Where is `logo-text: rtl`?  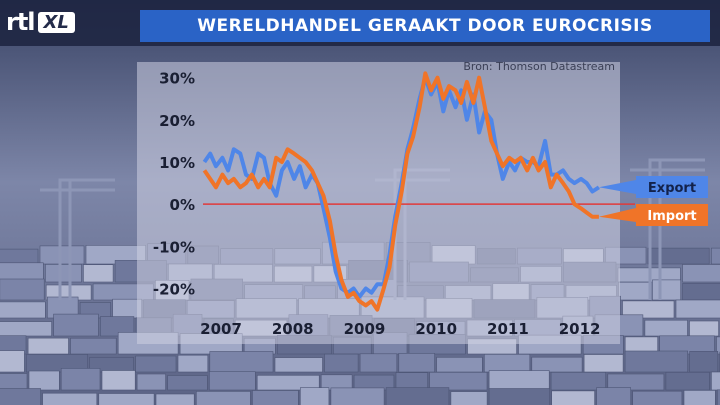
logo-text: rtl is located at coordinates (21, 22).